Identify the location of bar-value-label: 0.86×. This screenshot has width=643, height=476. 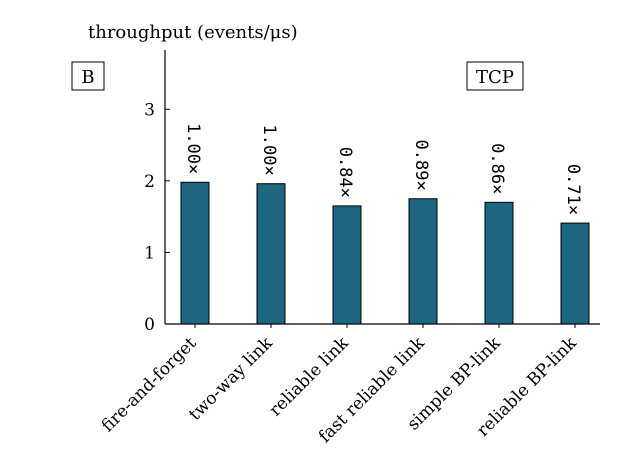
(497, 168).